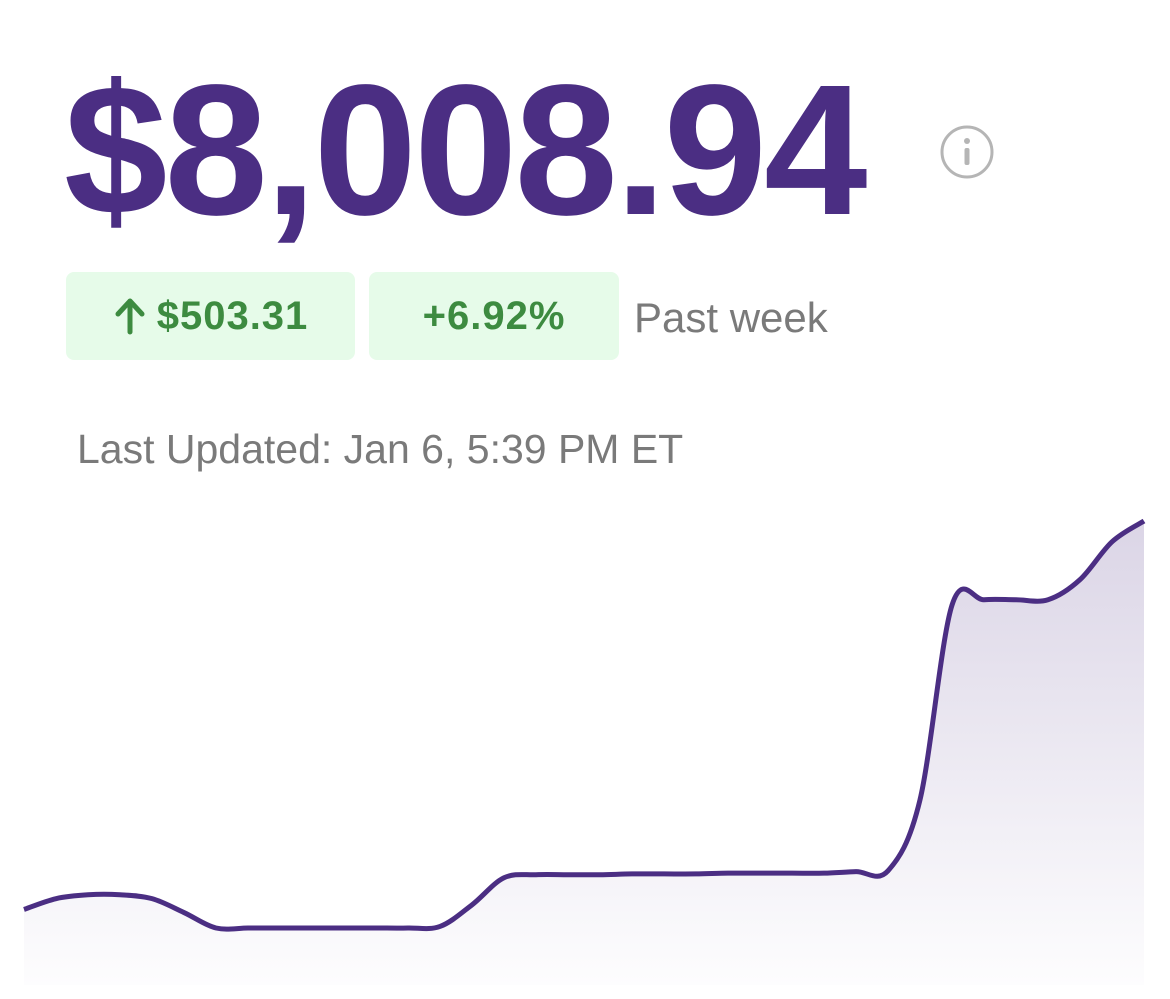 This screenshot has height=999, width=1170. What do you see at coordinates (731, 317) in the screenshot?
I see `period-label: Past week` at bounding box center [731, 317].